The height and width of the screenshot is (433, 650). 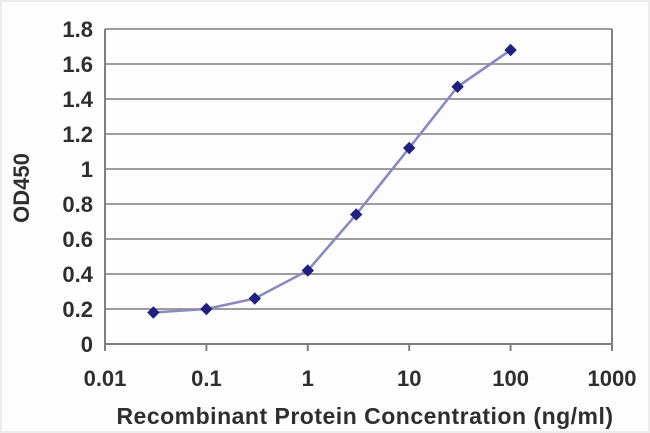 I want to click on y-tick-label: 1.8, so click(x=77, y=29).